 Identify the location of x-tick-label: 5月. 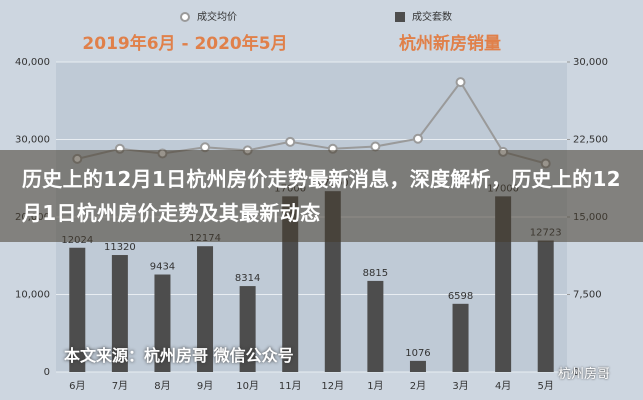
(546, 386).